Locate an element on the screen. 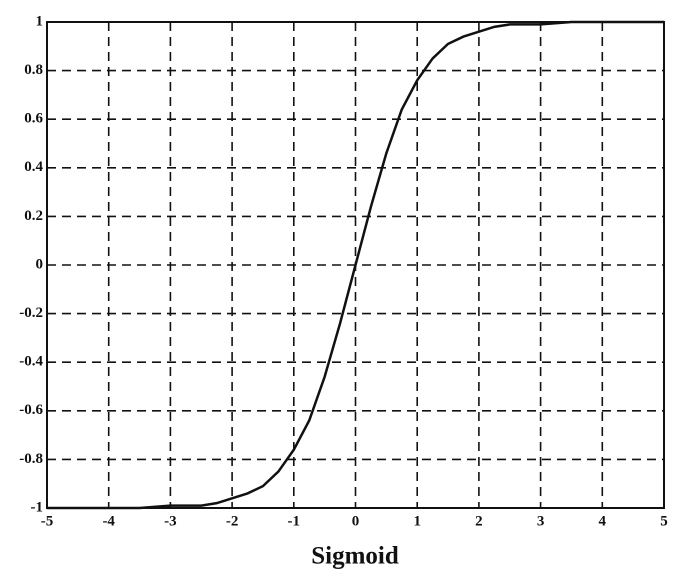  x-tick-label: 0 is located at coordinates (356, 521).